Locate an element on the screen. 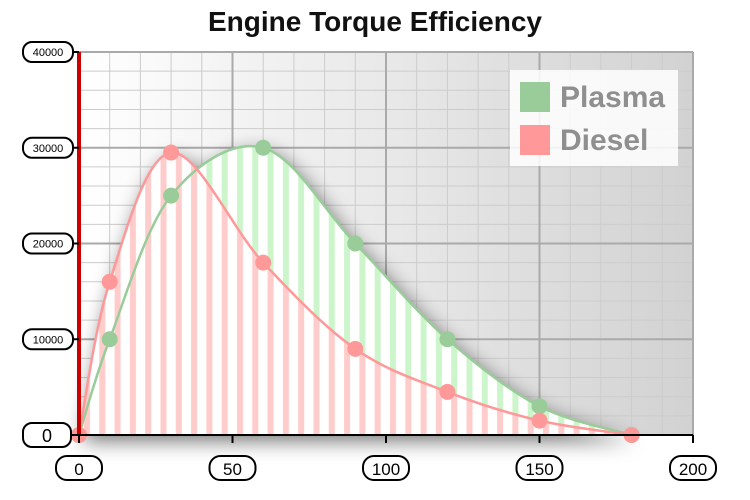 Image resolution: width=750 pixels, height=500 pixels. legend-swatch-plasma is located at coordinates (535, 97).